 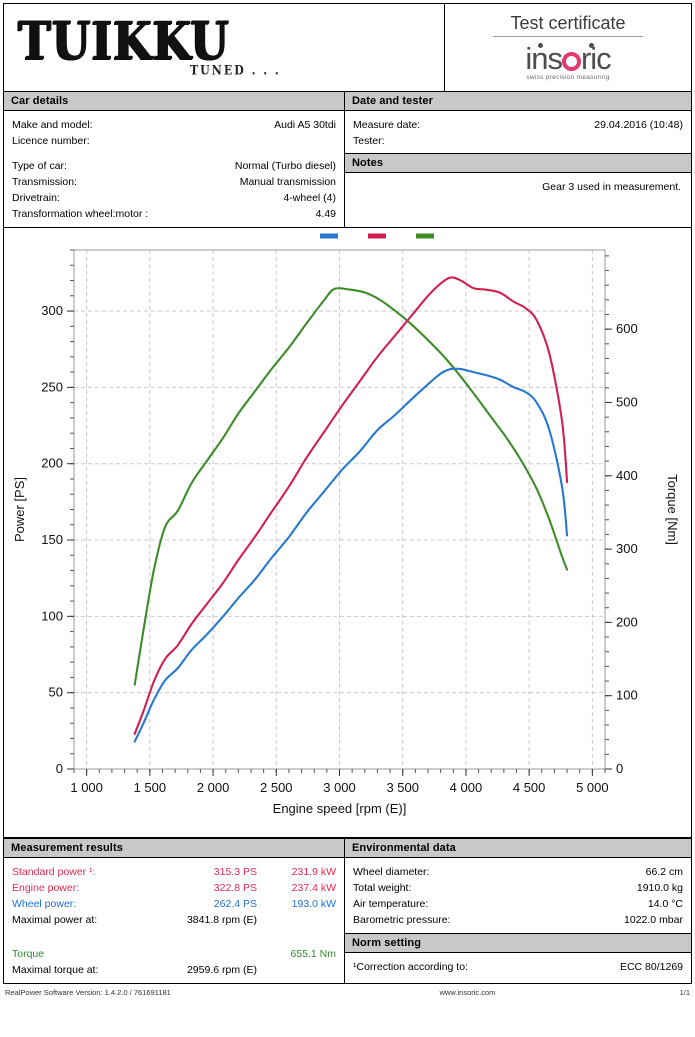 I want to click on table-row: Licence number:, so click(x=174, y=141).